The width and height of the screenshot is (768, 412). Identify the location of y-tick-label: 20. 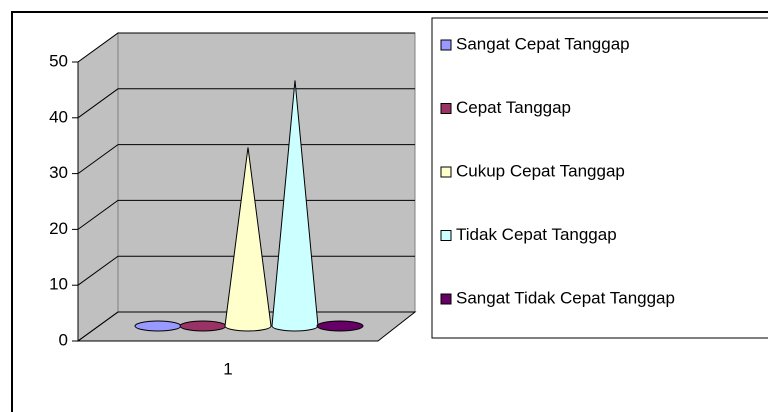
(58, 228).